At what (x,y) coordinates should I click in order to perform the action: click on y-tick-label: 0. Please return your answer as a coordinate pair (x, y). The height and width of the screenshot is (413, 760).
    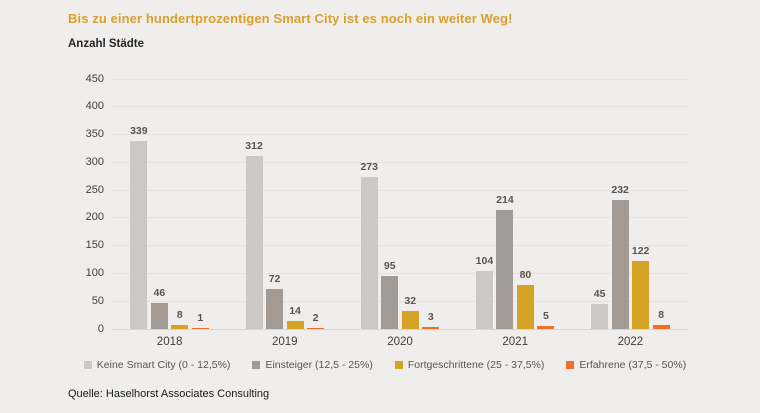
    Looking at the image, I should click on (100, 328).